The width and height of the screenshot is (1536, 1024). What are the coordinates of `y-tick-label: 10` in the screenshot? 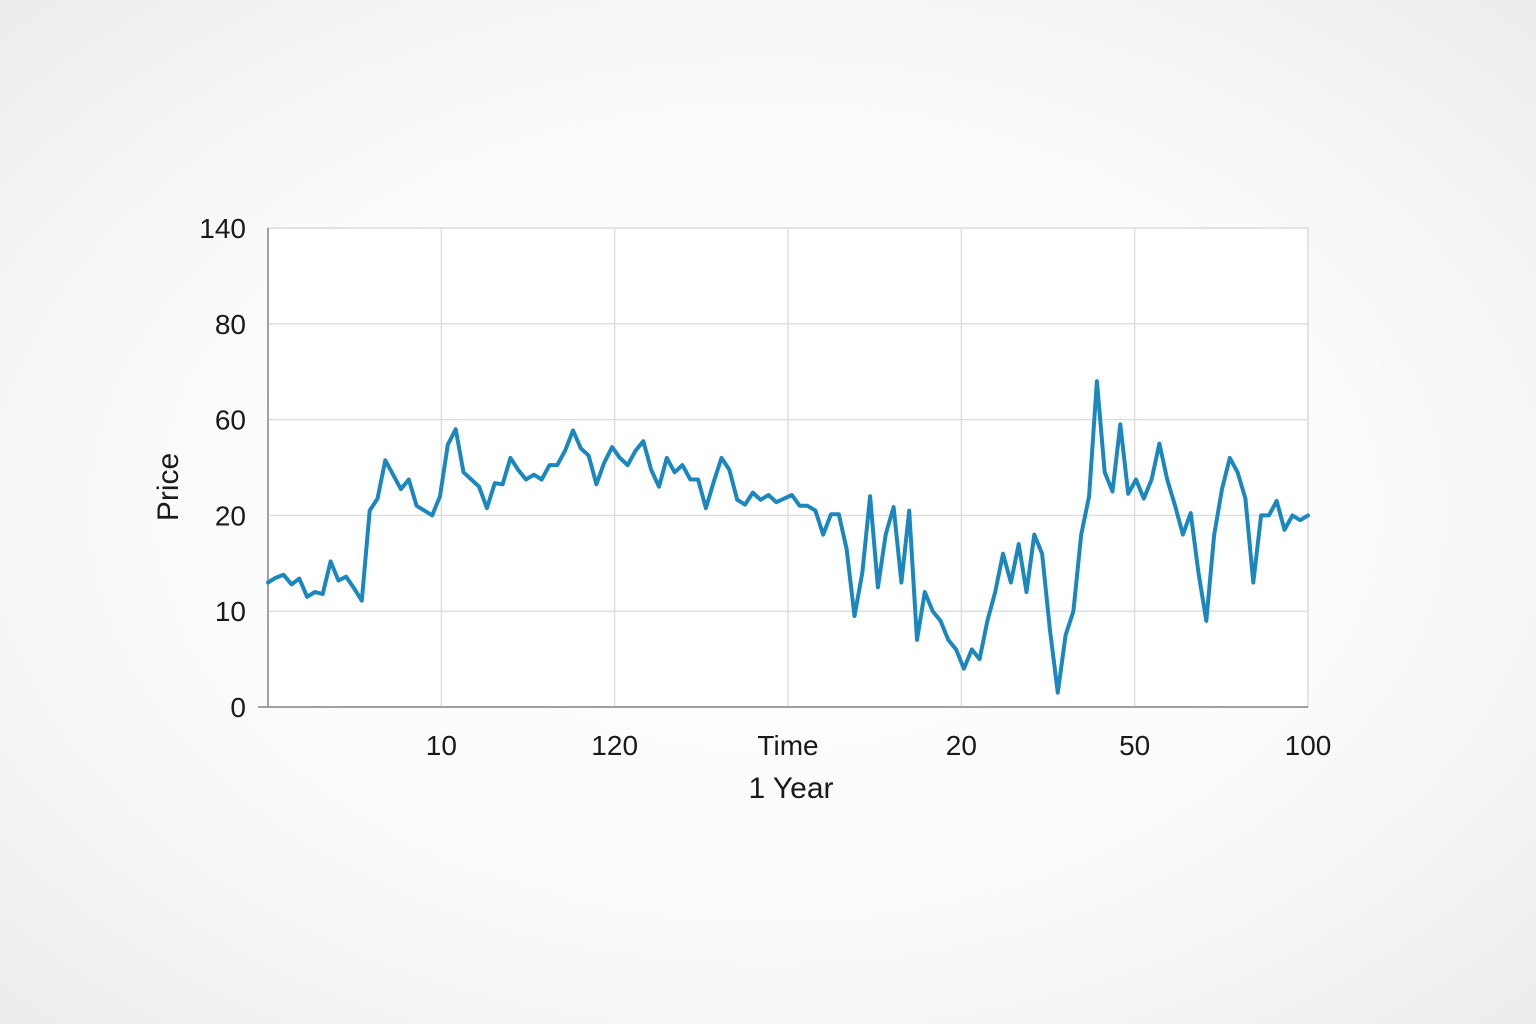 It's located at (230, 611).